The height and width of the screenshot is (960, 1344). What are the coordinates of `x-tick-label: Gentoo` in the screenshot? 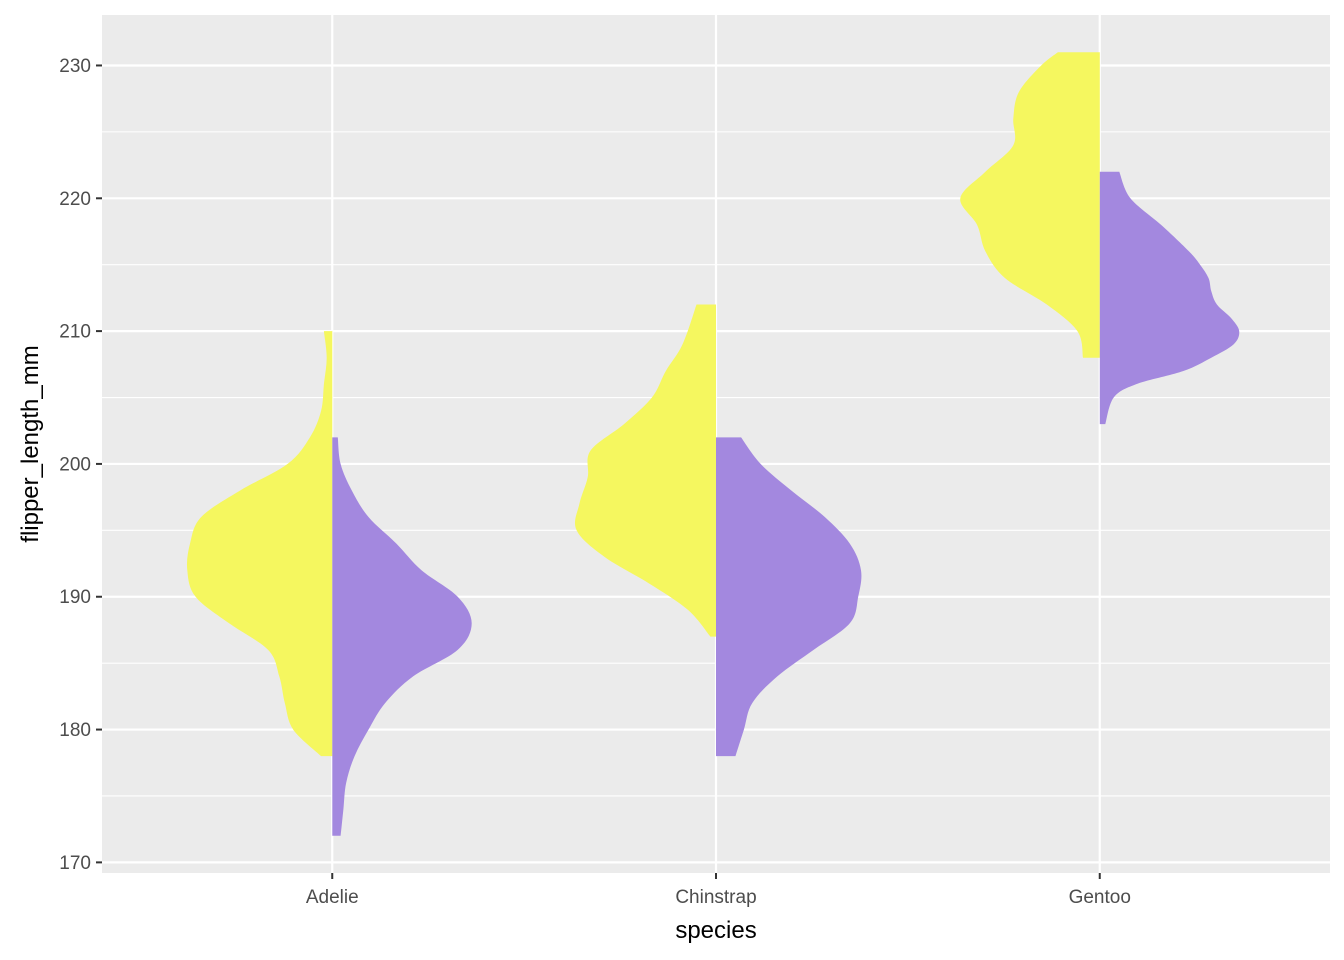 It's located at (1100, 897).